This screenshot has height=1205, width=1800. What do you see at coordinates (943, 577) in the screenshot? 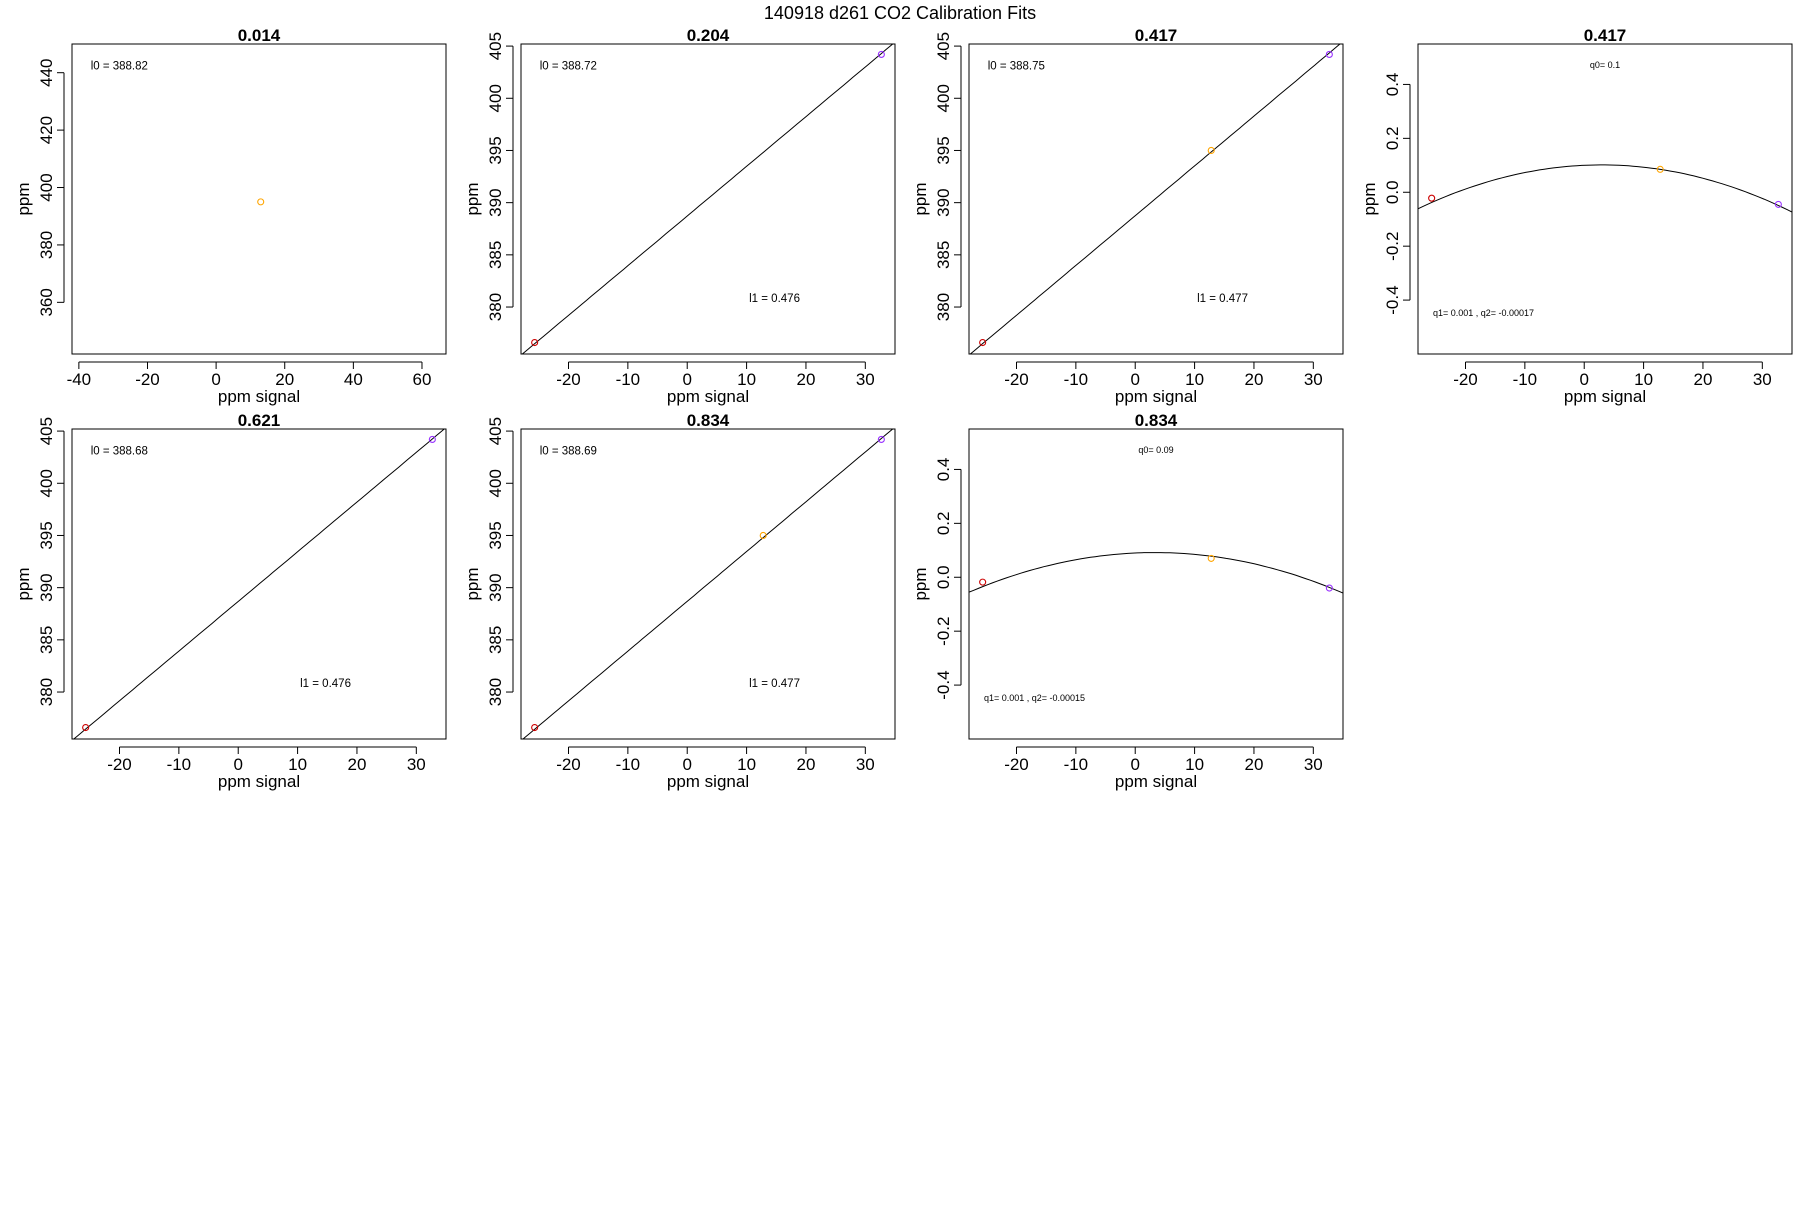
I see `y-tick-label: 0.0` at bounding box center [943, 577].